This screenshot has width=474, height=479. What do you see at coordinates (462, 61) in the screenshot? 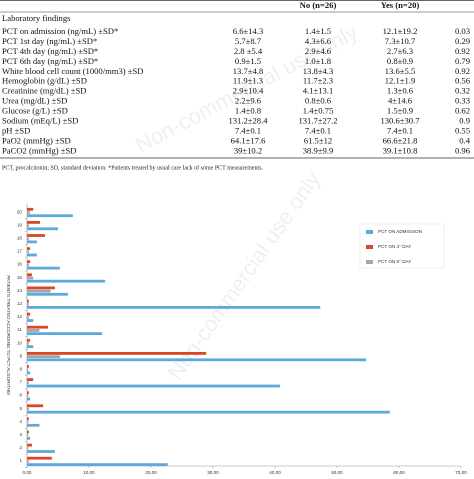
I see `cell: 0.79` at bounding box center [462, 61].